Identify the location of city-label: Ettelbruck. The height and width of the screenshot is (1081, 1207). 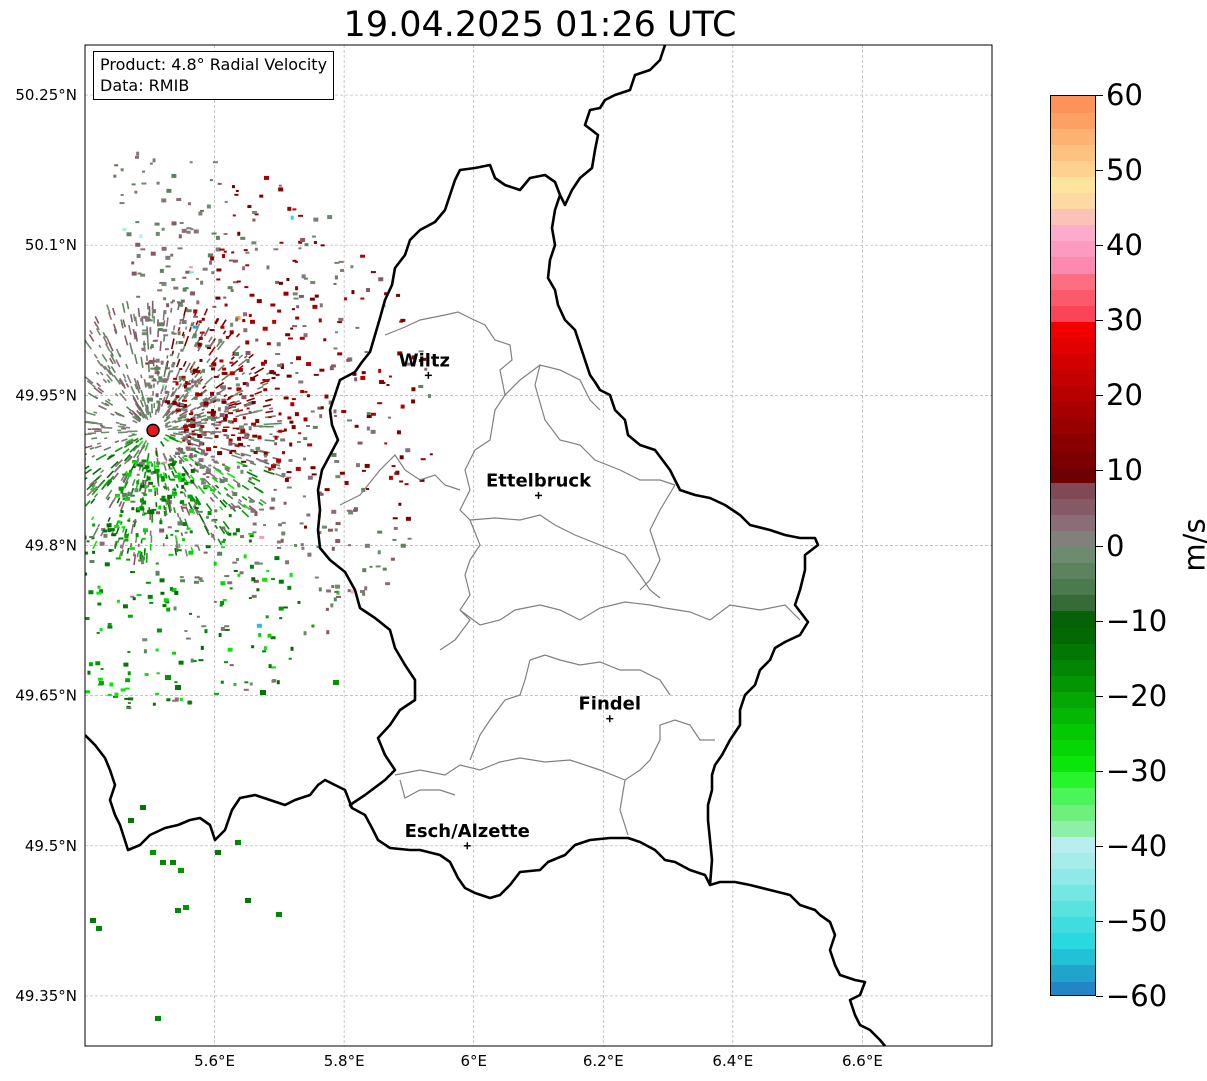
(539, 480).